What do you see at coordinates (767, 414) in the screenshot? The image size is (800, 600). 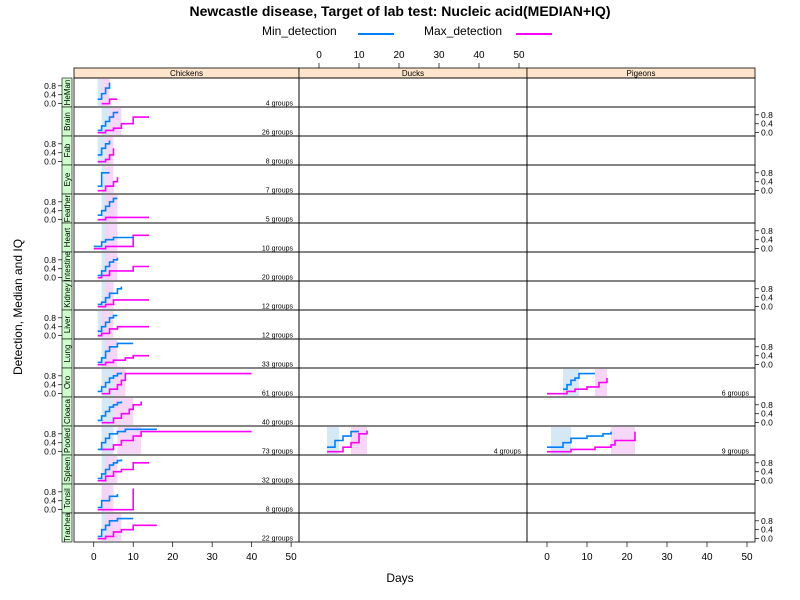 I see `y-tick-label-11-1: 0.4` at bounding box center [767, 414].